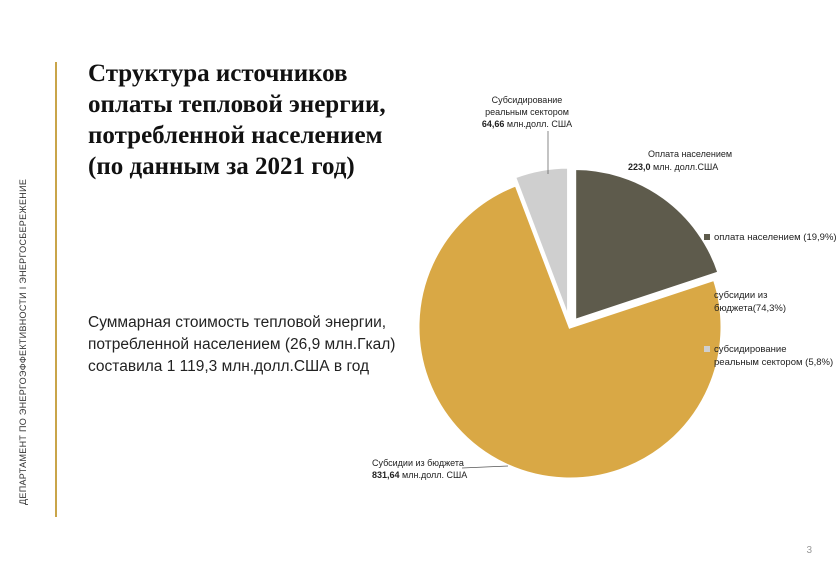 The height and width of the screenshot is (577, 840). I want to click on title-line: Структура источников, so click(218, 73).